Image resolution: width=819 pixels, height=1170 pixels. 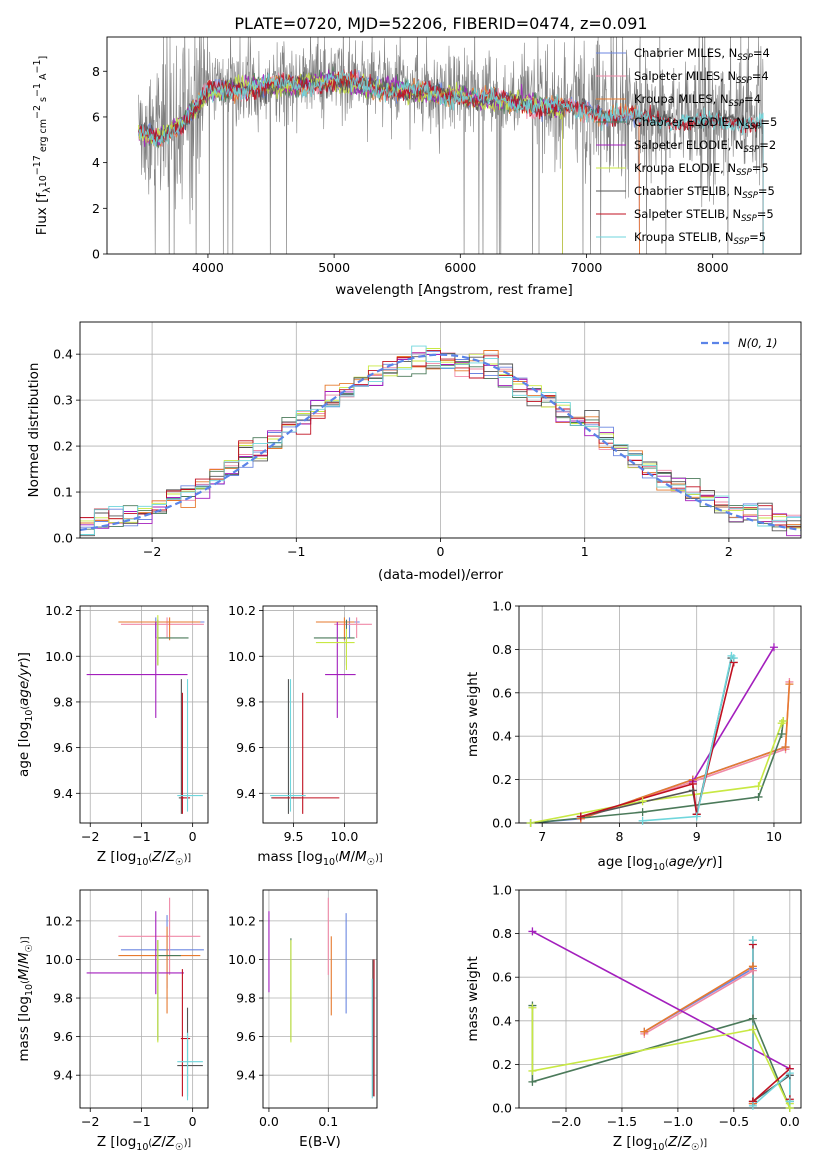 I want to click on x-tick-label: −1.0, so click(x=678, y=1121).